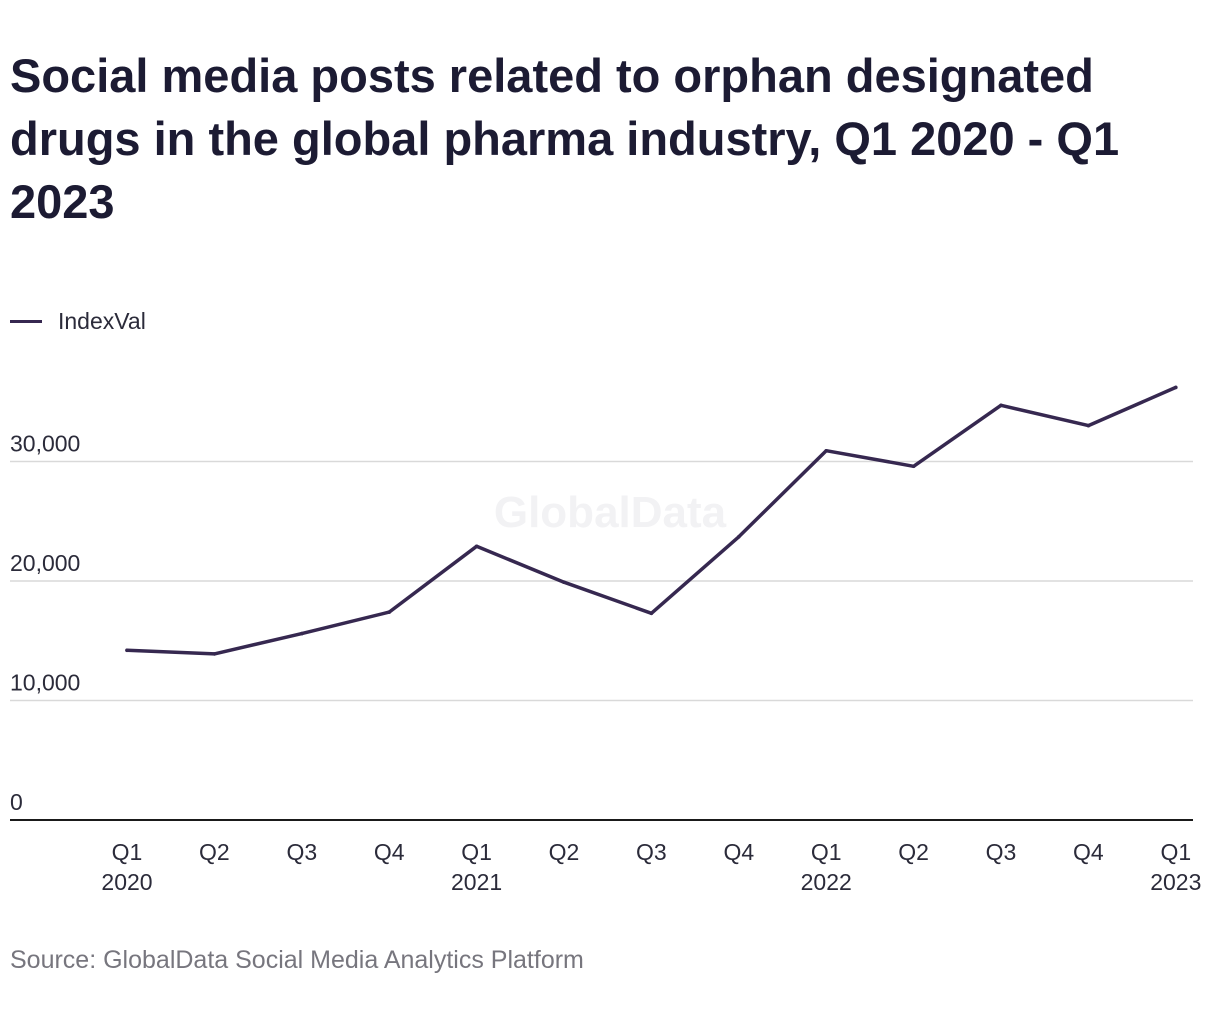  Describe the element at coordinates (45, 683) in the screenshot. I see `y-tick-label: 10,000` at that location.